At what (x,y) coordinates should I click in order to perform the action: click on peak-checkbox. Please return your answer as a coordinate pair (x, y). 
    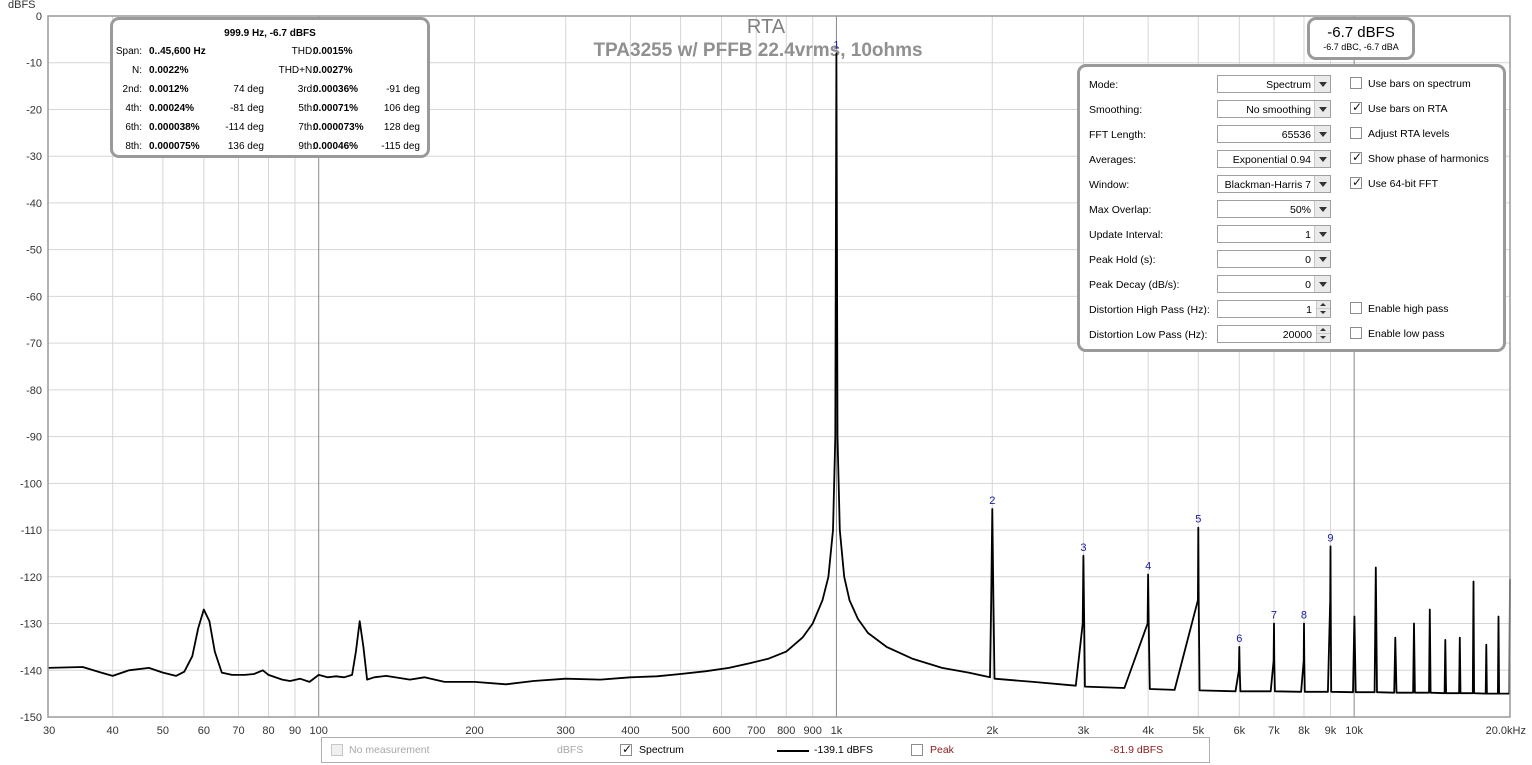
    Looking at the image, I should click on (917, 750).